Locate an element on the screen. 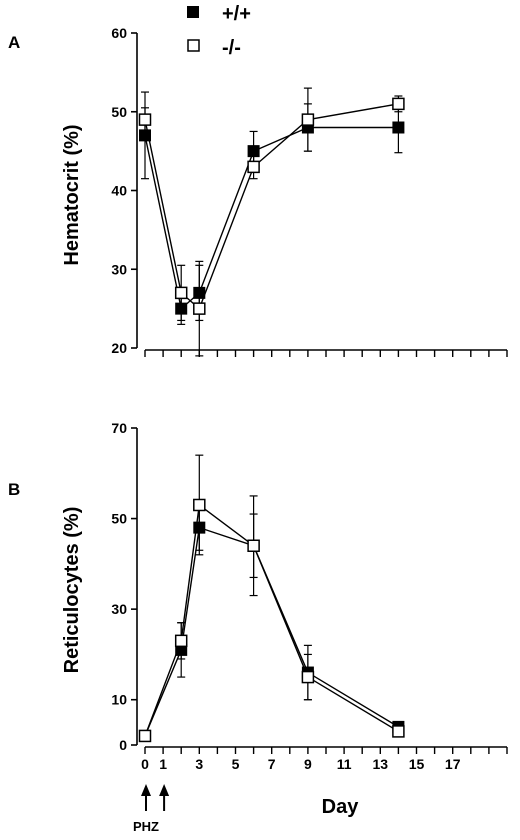 The image size is (520, 840). y-tick-label: 0 is located at coordinates (123, 745).